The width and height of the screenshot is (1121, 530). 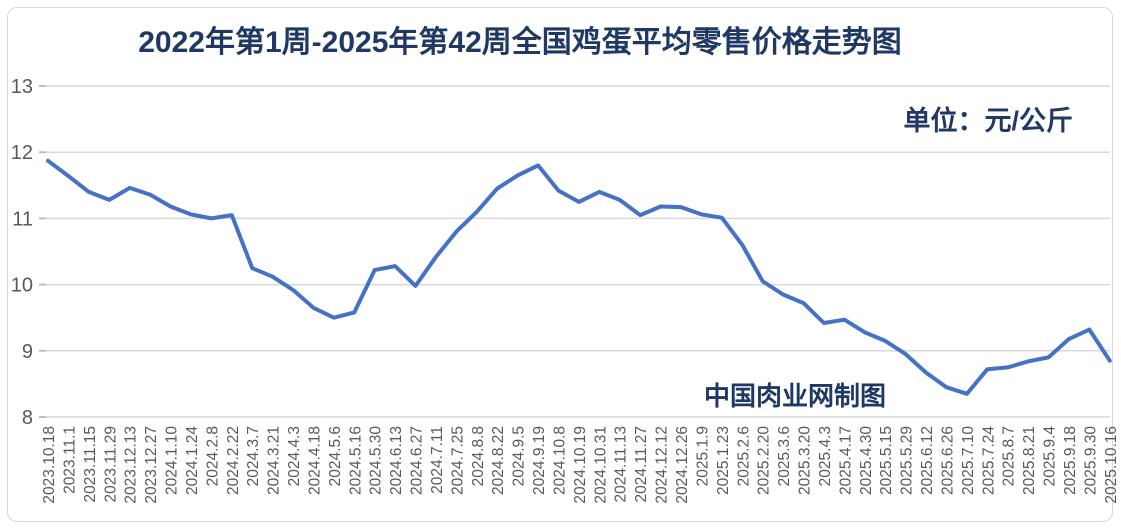 I want to click on x-axis-tick-label: 2024.4.3, so click(x=294, y=456).